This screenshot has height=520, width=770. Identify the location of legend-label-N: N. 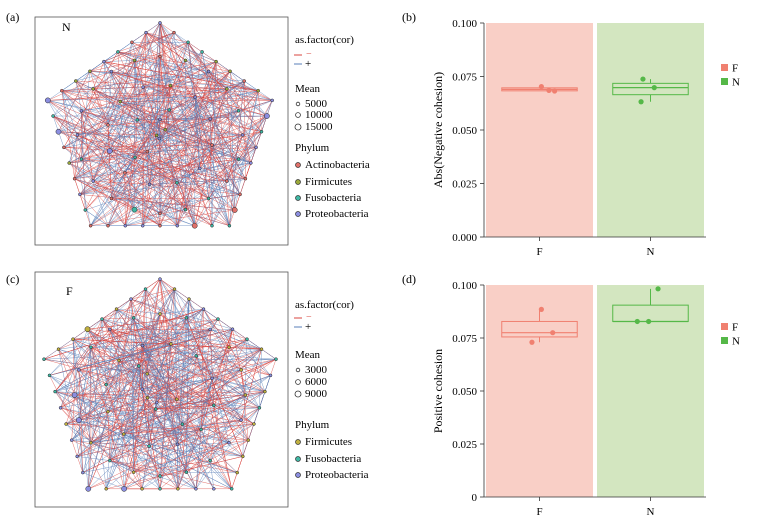
(736, 83).